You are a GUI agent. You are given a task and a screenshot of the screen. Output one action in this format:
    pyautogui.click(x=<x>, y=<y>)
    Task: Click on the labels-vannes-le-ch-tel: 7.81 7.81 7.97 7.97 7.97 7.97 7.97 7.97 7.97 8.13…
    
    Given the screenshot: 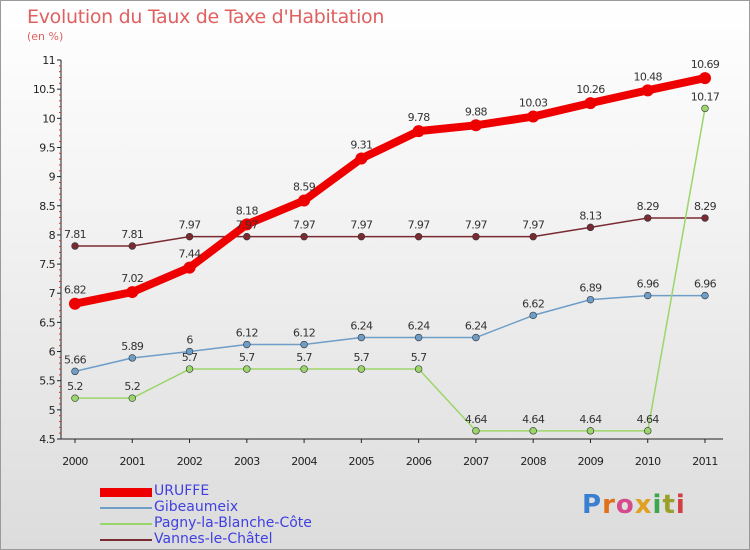 What is the action you would take?
    pyautogui.click(x=390, y=220)
    